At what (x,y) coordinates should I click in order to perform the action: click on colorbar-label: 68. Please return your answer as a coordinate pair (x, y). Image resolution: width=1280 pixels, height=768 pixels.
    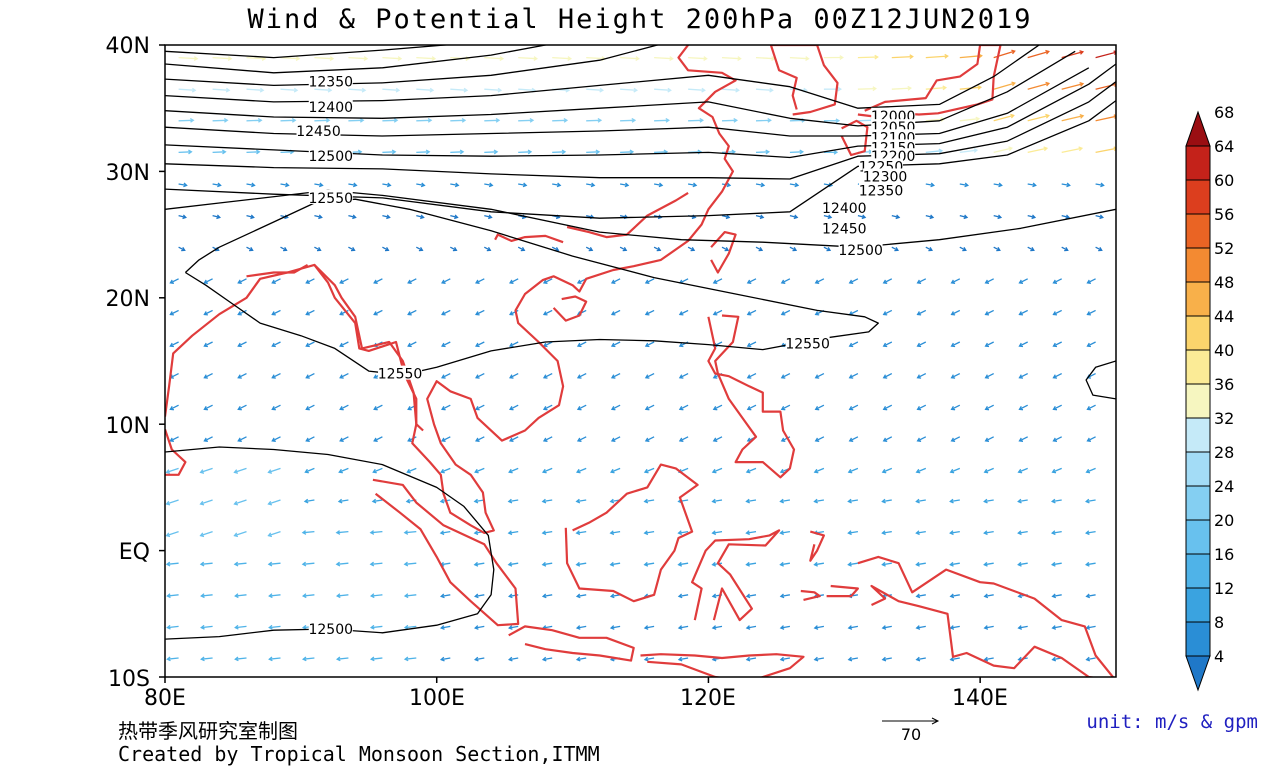
    Looking at the image, I should click on (1224, 112).